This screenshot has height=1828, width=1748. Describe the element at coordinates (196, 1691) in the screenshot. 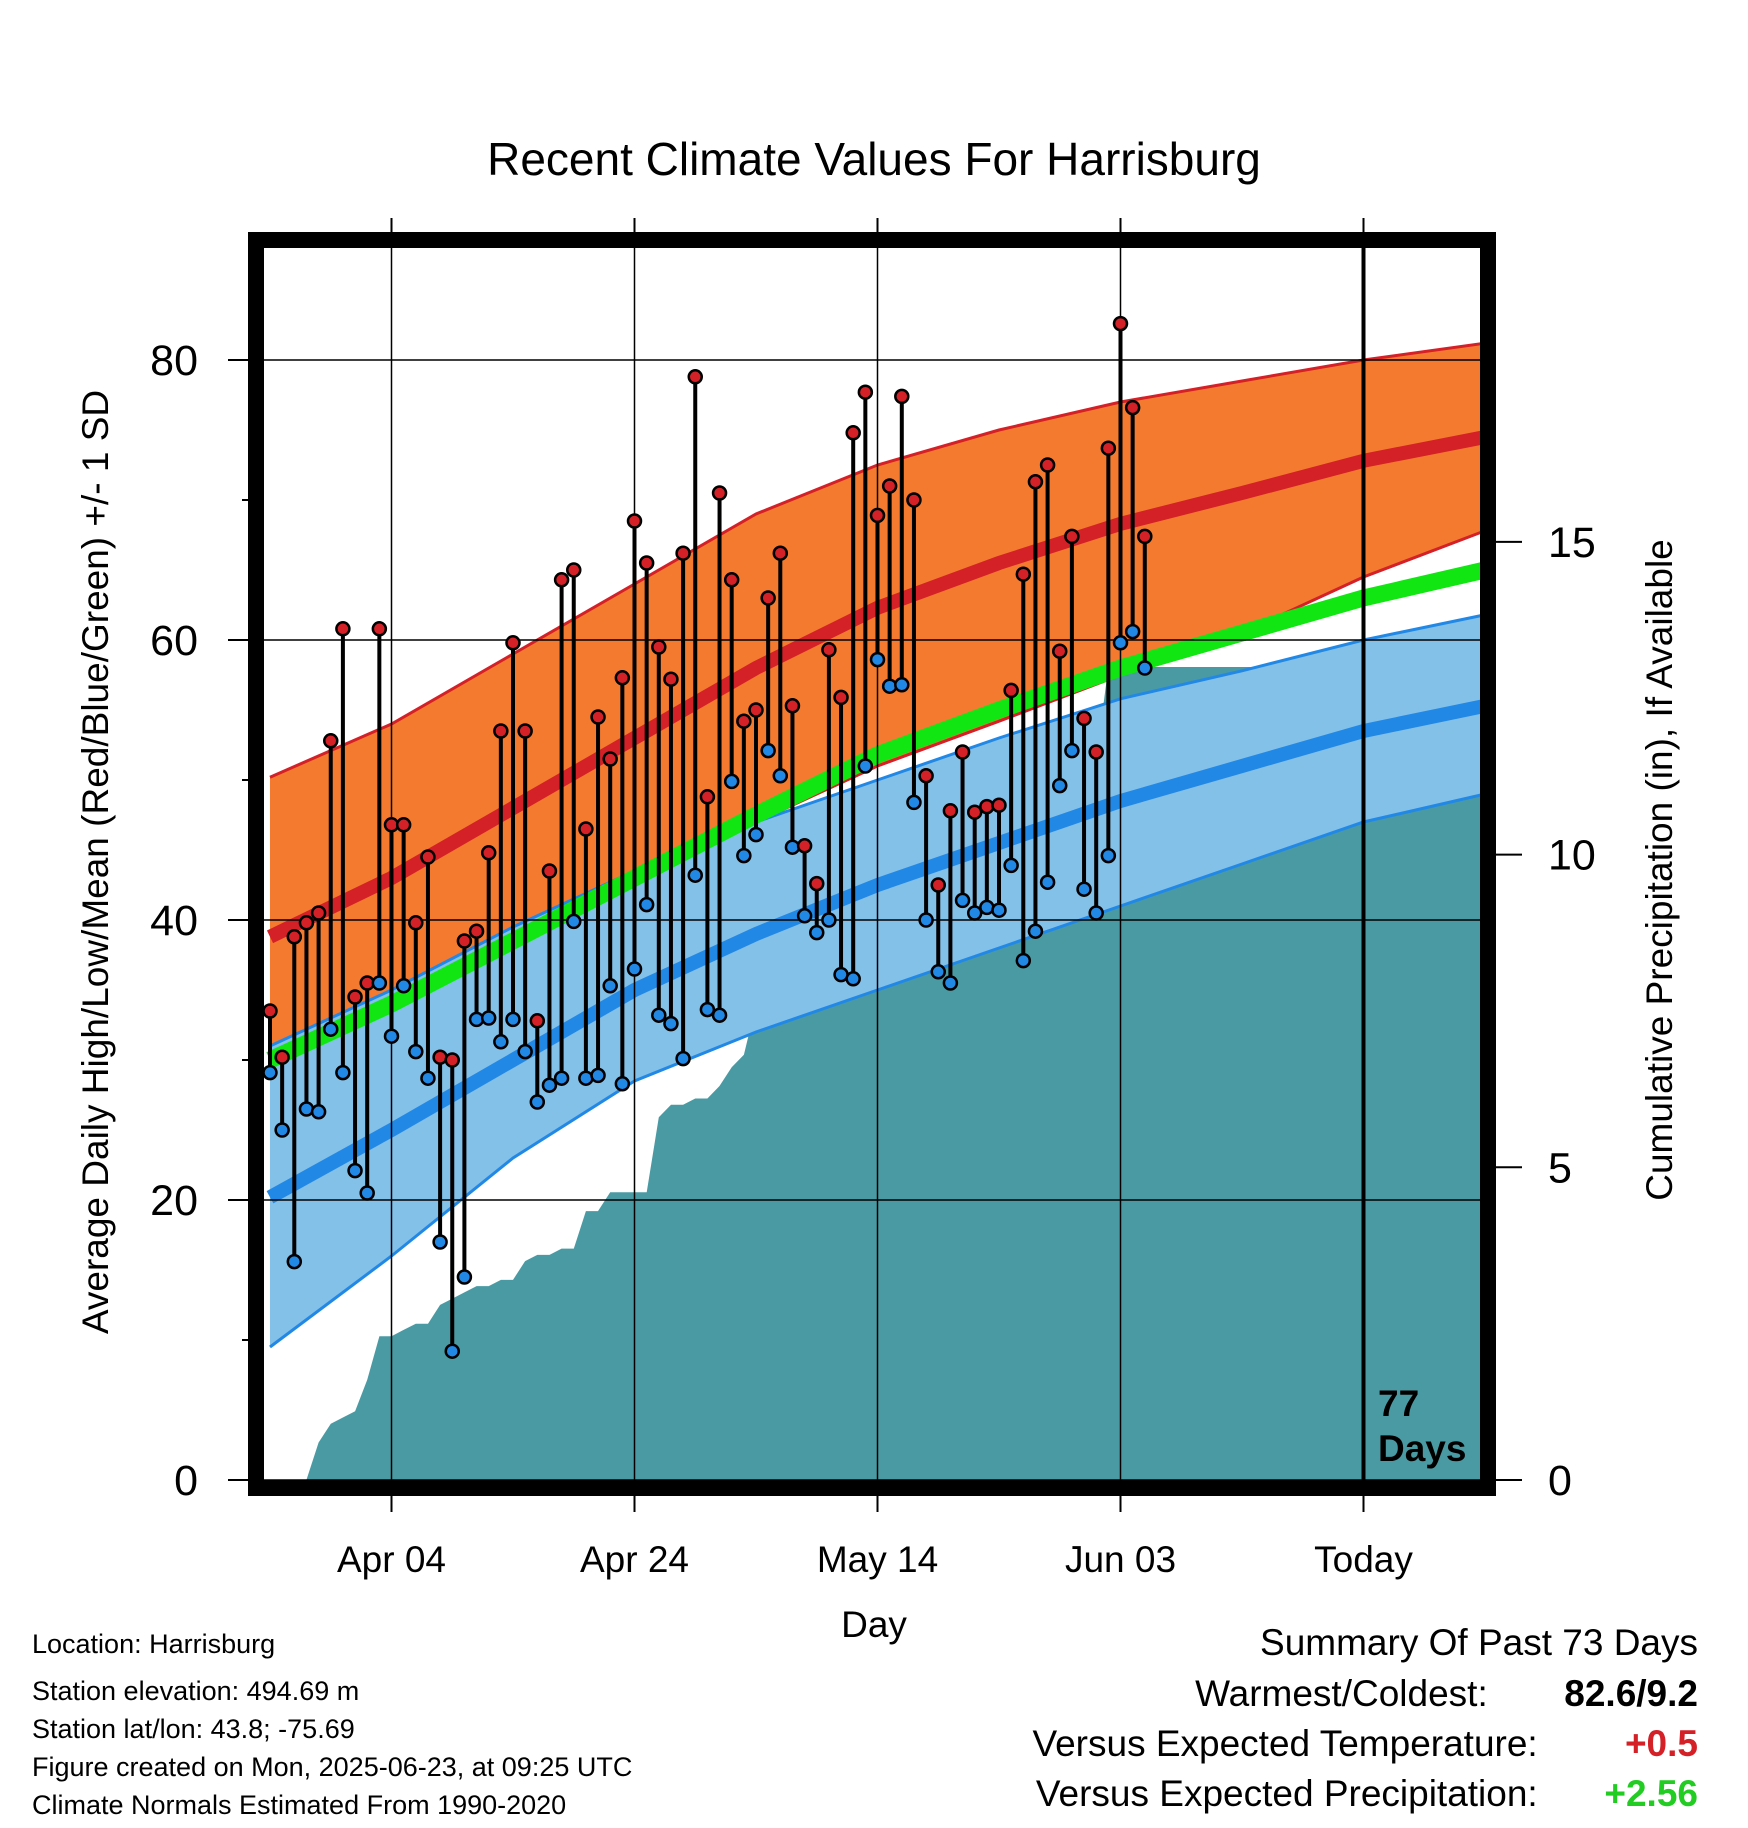

I see `elevation-text: Station elevation: 494.69 m` at that location.